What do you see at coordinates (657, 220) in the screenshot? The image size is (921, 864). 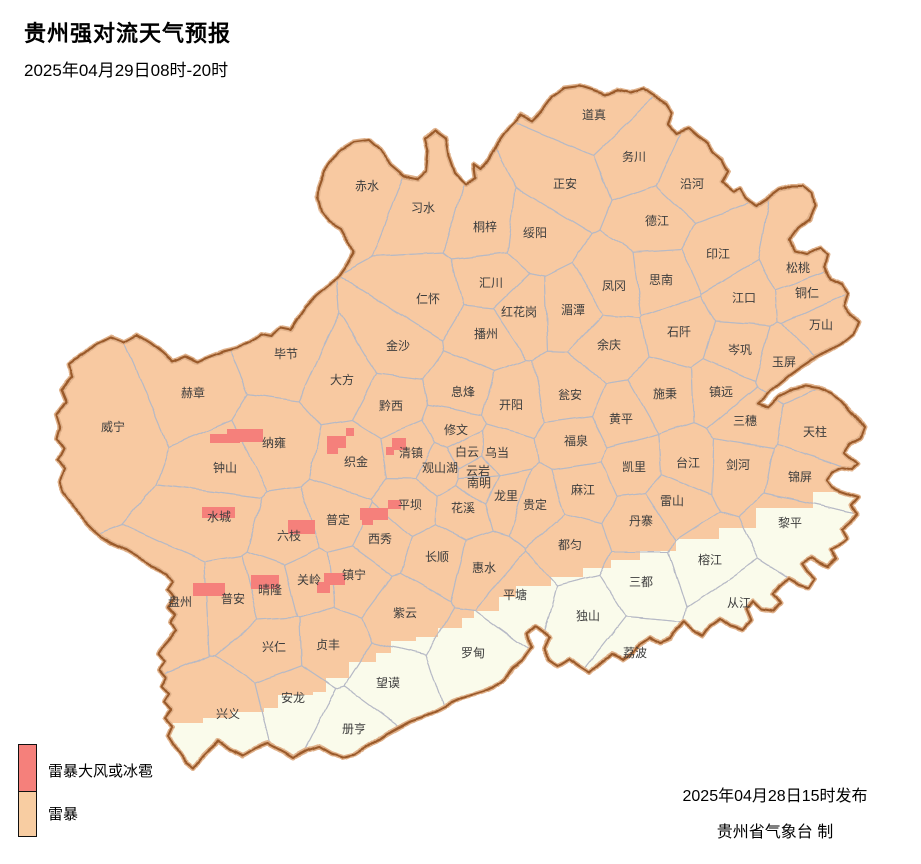 I see `county-label: 德江` at bounding box center [657, 220].